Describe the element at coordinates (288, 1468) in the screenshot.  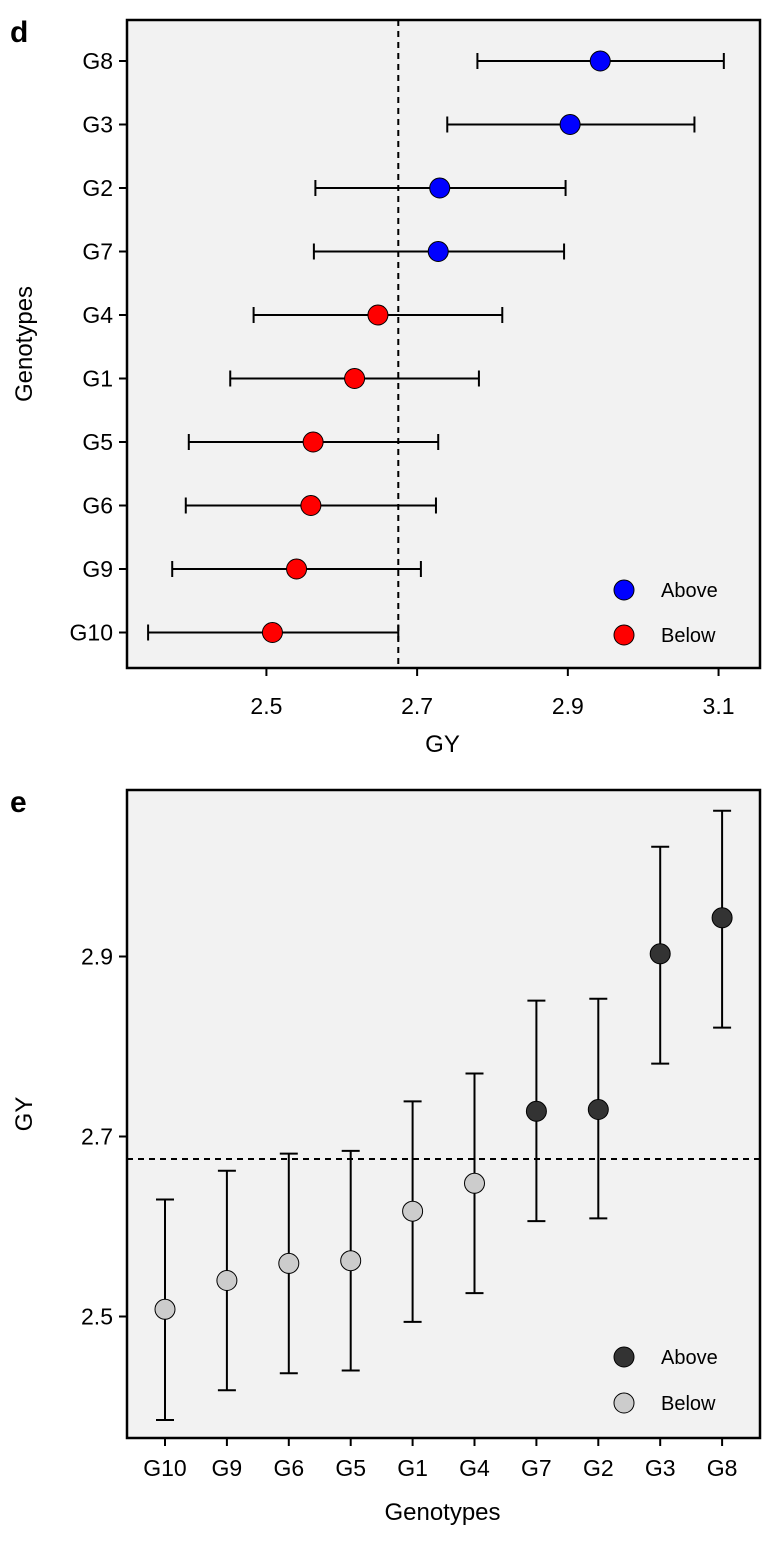
I see `panel-e-xtick-label-G6: G6` at that location.